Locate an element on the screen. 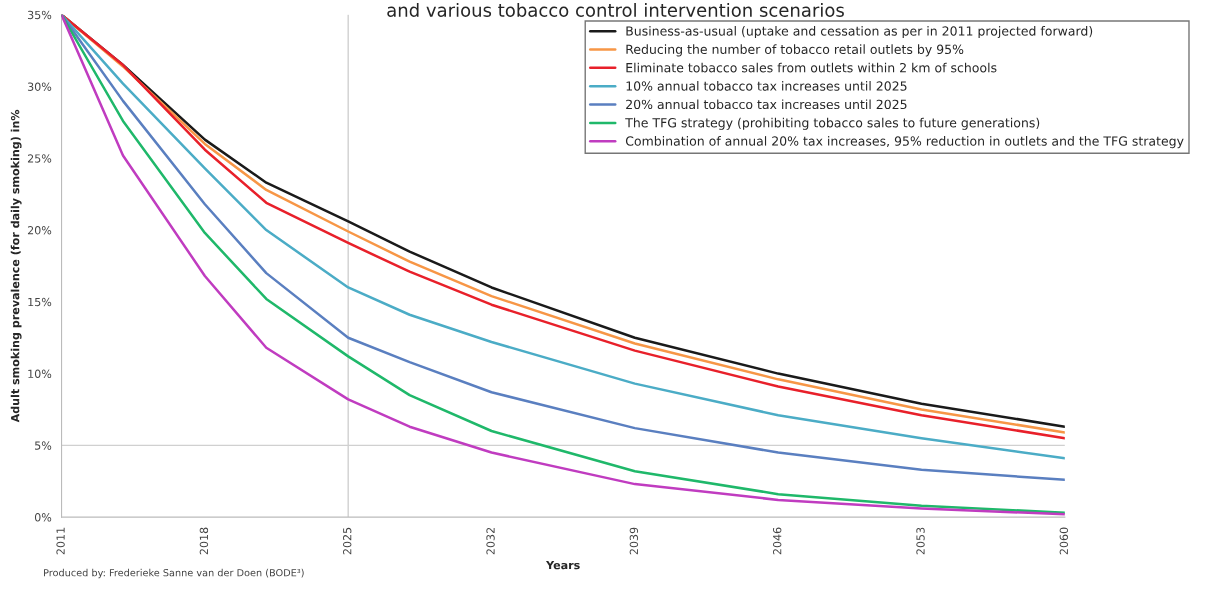 This screenshot has width=1231, height=591. x-tick-label: 2046 is located at coordinates (777, 541).